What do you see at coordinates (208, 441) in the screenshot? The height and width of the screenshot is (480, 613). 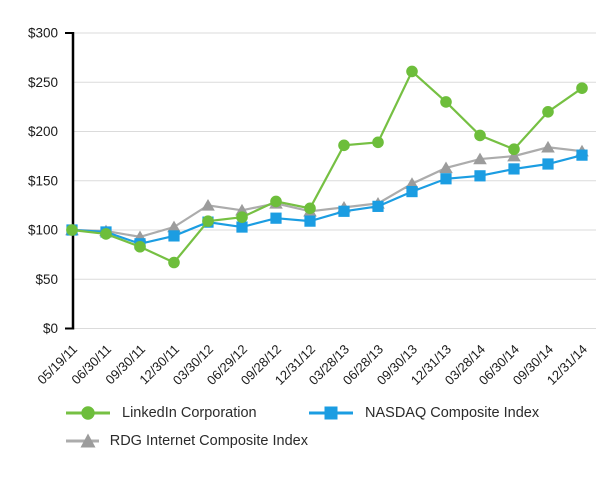 I see `legend-label-rdg: RDG Internet Composite Index` at bounding box center [208, 441].